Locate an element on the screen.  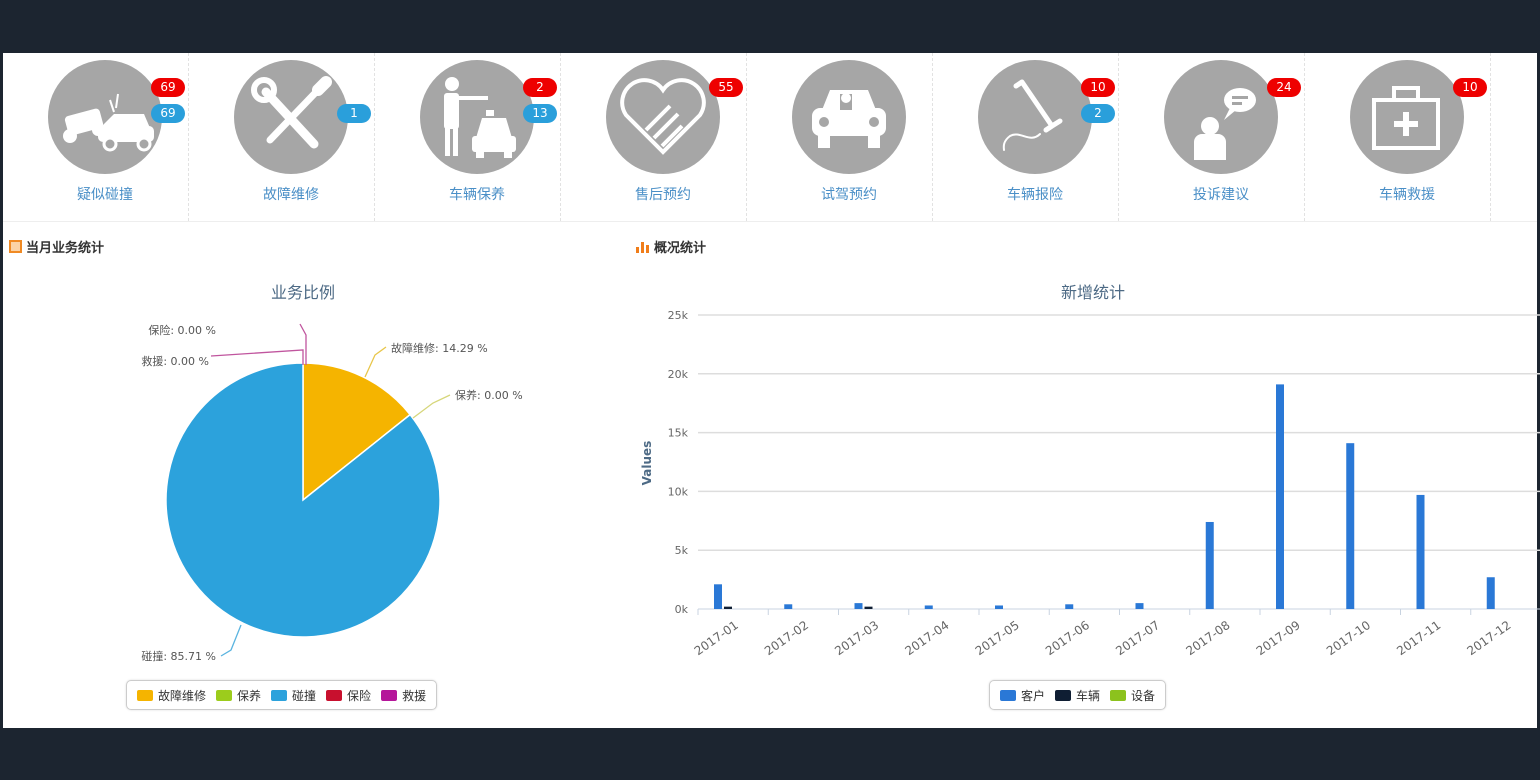
pie-data-label: 保险: 0.00 % is located at coordinates (182, 330).